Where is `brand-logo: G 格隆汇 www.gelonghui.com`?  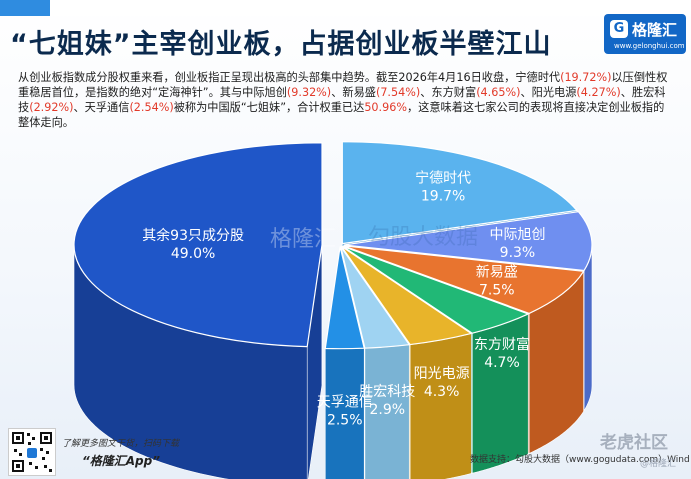 brand-logo: G 格隆汇 www.gelonghui.com is located at coordinates (645, 34).